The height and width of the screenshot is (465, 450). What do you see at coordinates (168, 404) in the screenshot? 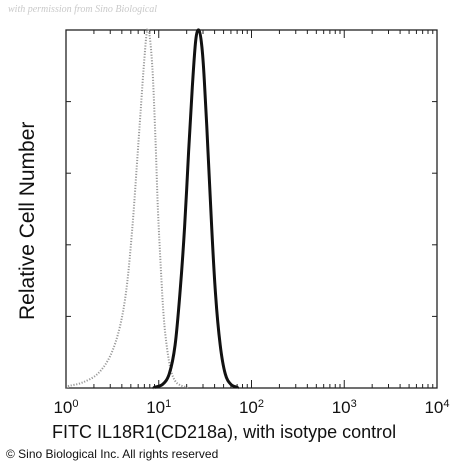
I see `tick-exponent: 1` at bounding box center [168, 404].